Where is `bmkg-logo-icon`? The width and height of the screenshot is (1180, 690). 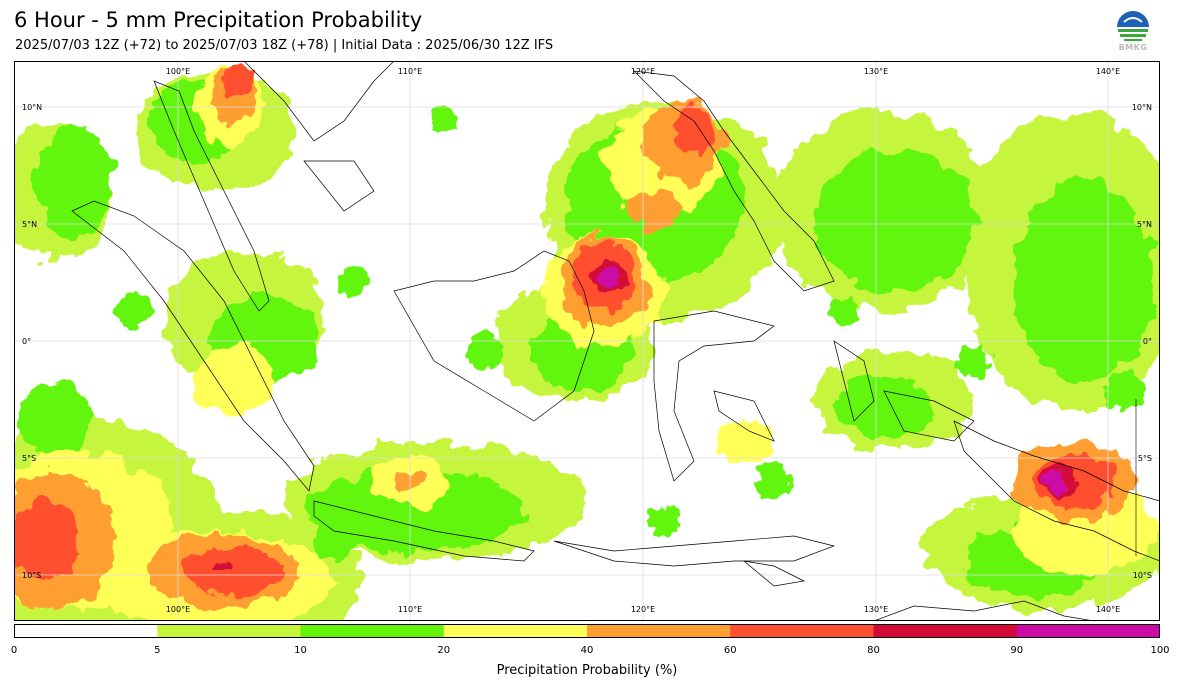
bmkg-logo-icon is located at coordinates (1133, 27).